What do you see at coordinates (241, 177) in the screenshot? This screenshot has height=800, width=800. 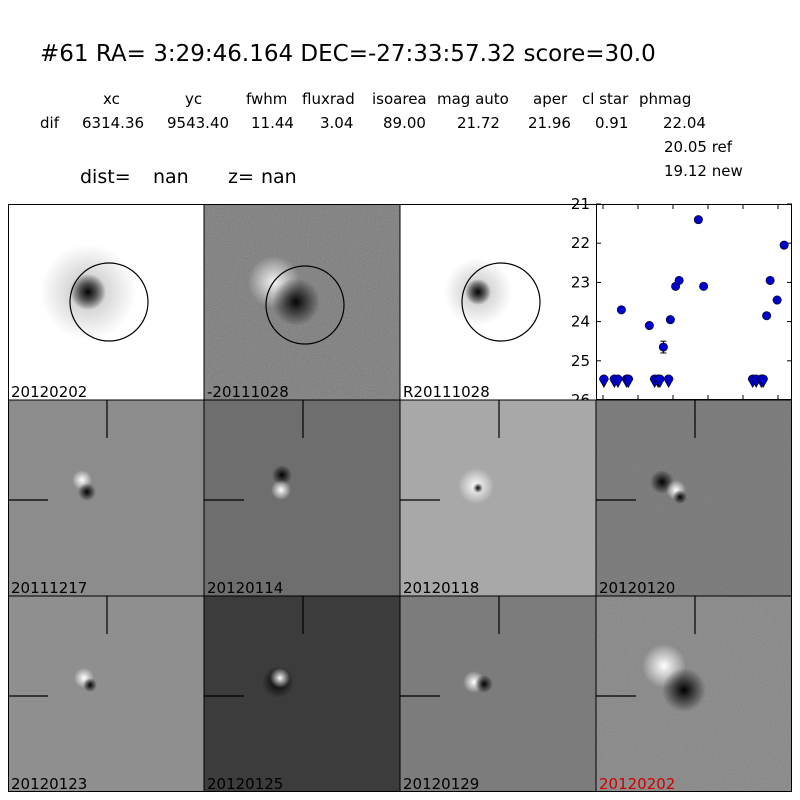 I see `z-label: z=` at bounding box center [241, 177].